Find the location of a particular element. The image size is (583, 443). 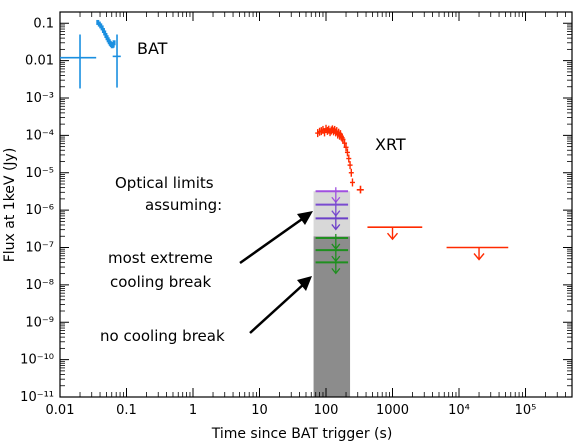

y-tick-label: 10⁻⁵ is located at coordinates (39, 173).